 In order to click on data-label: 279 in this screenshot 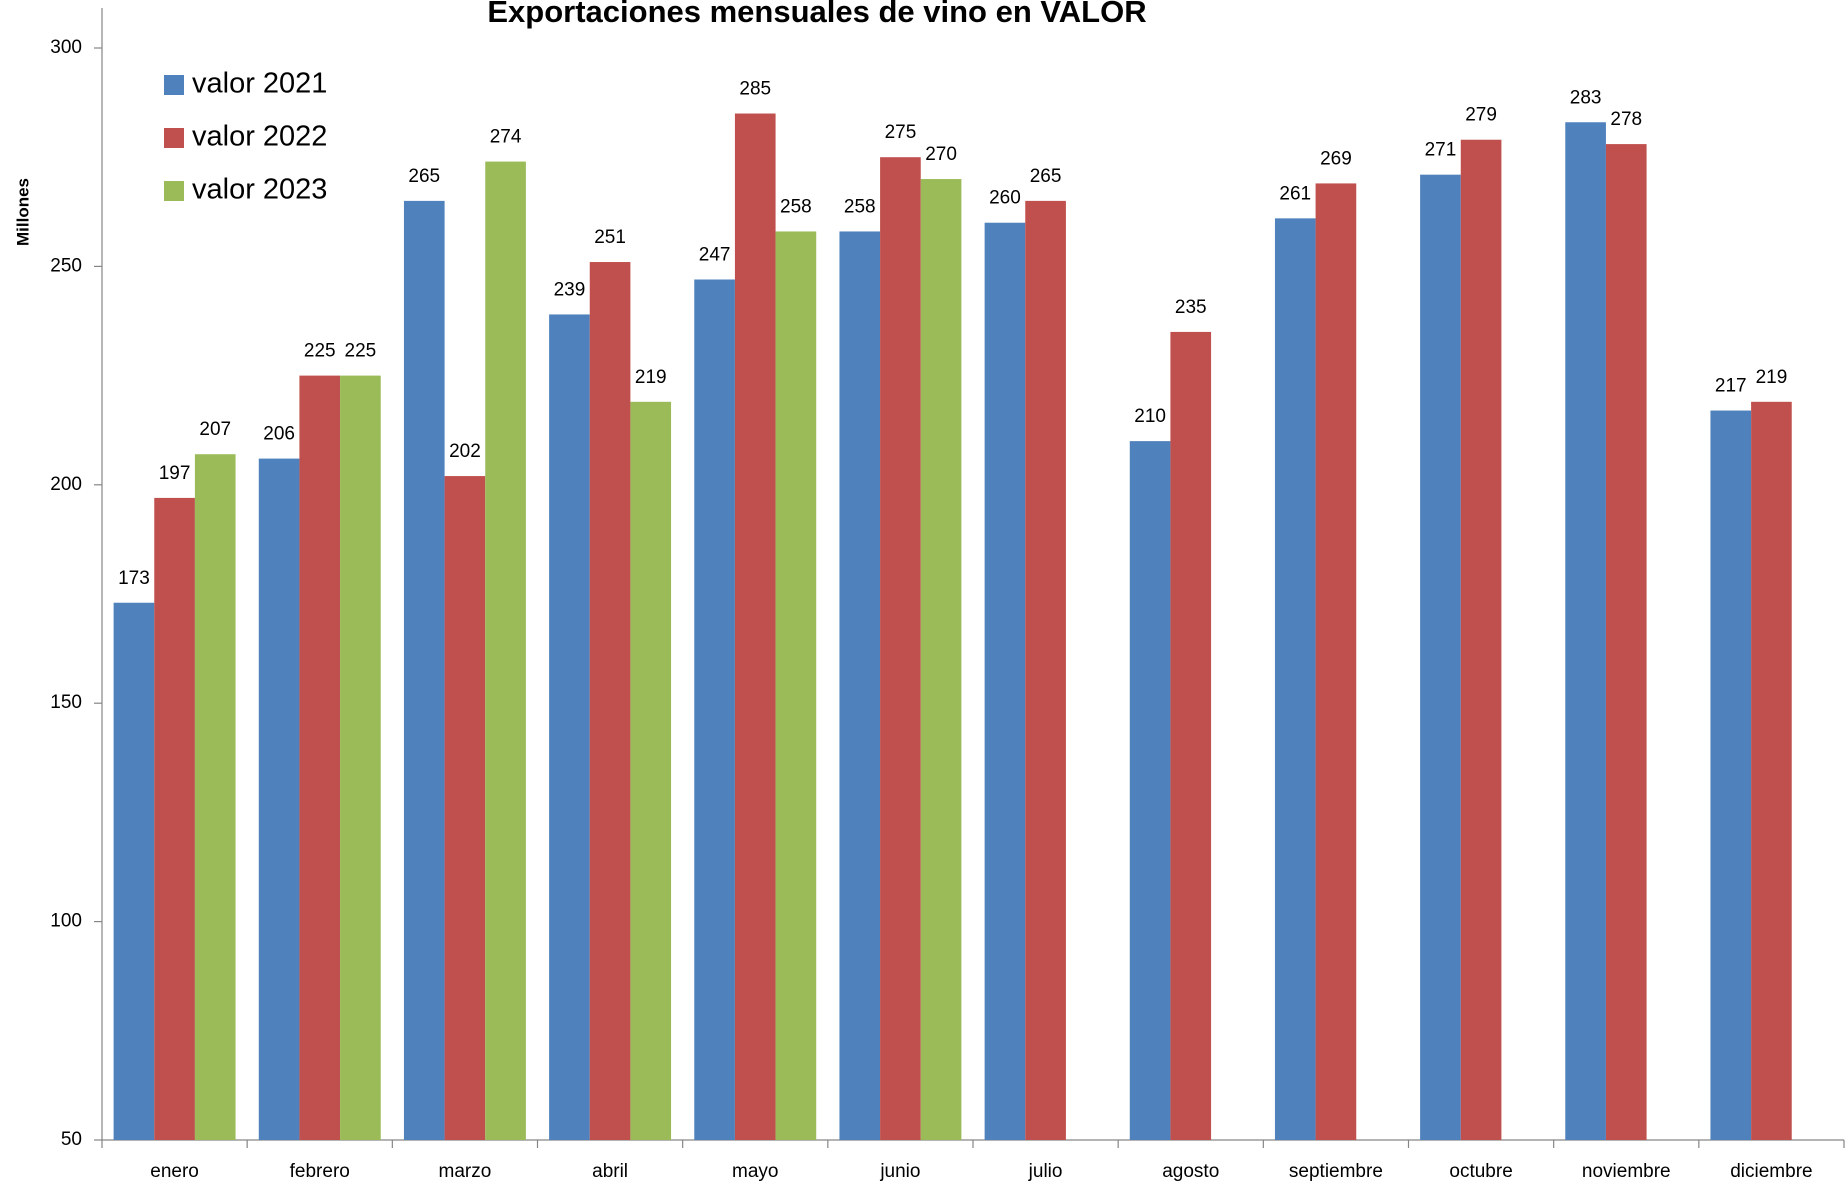, I will do `click(1481, 115)`.